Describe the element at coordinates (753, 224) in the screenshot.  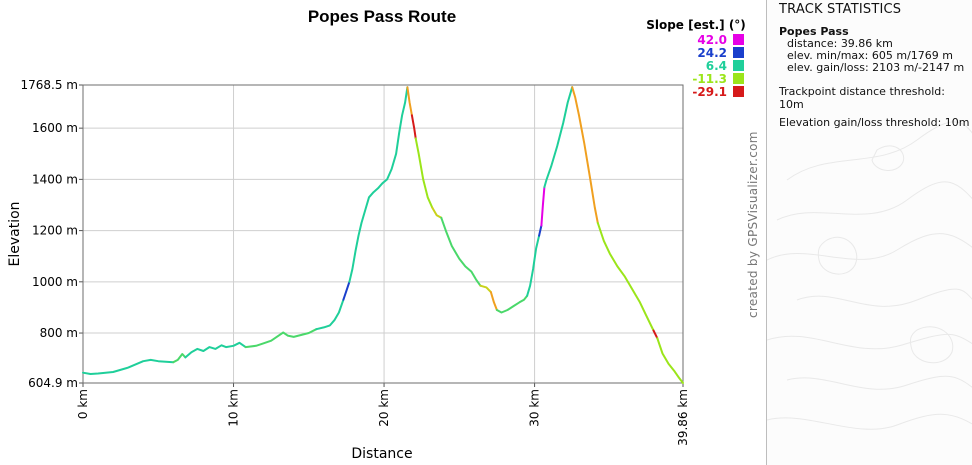
I see `credit-label: created by GPSVisualizer.com` at that location.